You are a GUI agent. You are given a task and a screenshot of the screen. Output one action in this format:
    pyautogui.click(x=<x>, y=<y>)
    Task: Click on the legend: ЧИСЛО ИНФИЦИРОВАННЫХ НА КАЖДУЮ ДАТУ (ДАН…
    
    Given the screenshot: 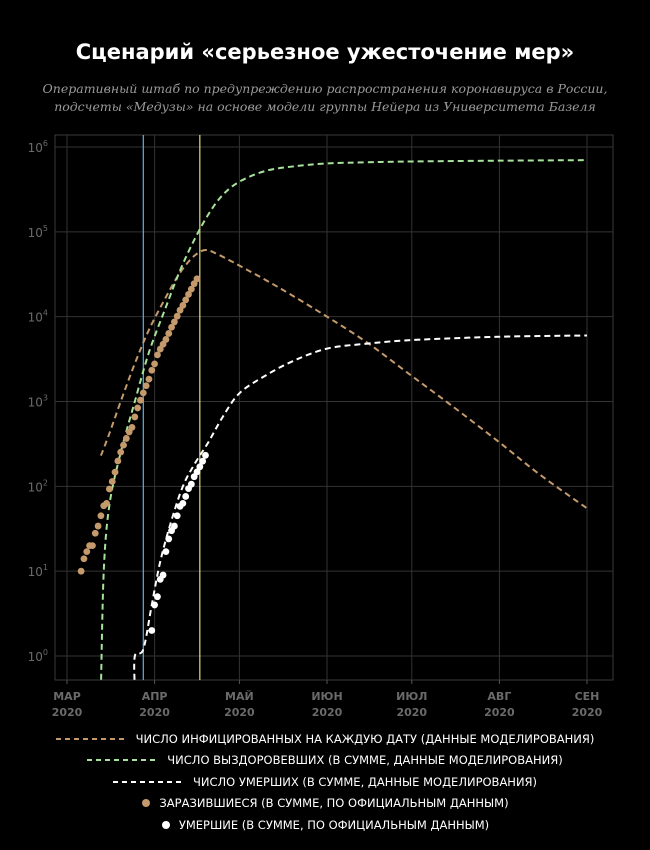 What is the action you would take?
    pyautogui.click(x=325, y=782)
    